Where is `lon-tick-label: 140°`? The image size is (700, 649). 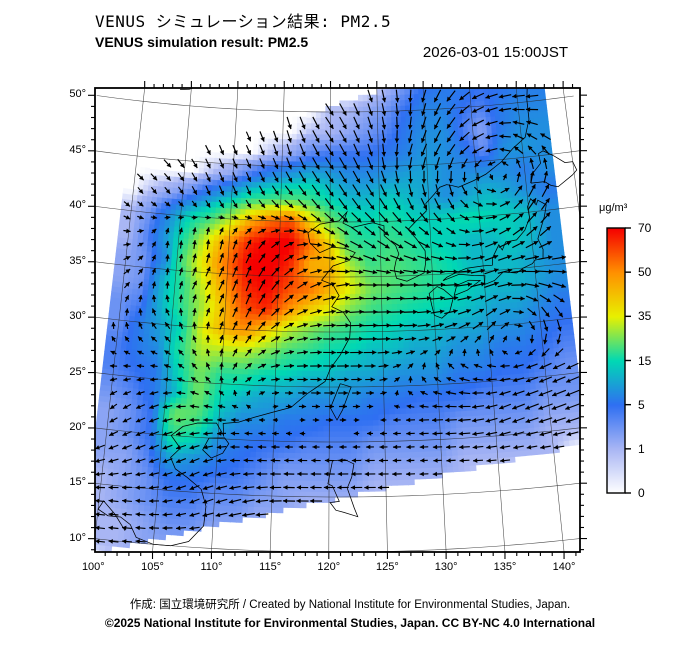
lon-tick-label: 140° is located at coordinates (564, 567).